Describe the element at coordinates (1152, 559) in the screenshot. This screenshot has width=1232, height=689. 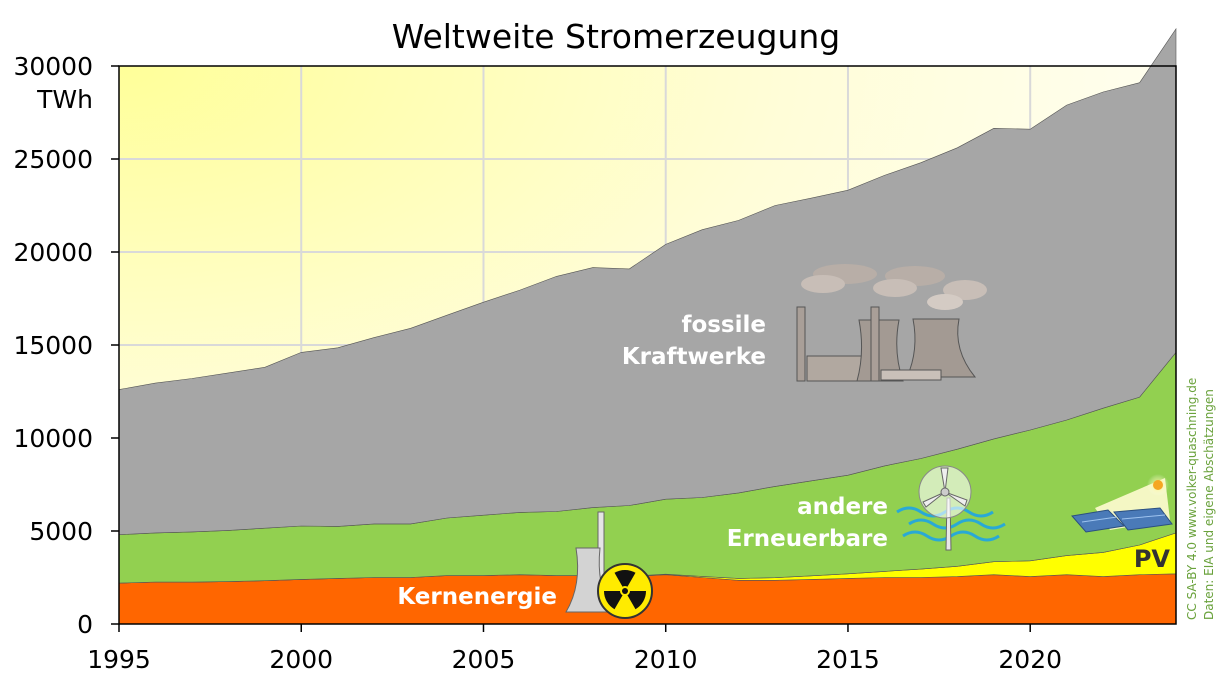
I see `pv-label: PV` at that location.